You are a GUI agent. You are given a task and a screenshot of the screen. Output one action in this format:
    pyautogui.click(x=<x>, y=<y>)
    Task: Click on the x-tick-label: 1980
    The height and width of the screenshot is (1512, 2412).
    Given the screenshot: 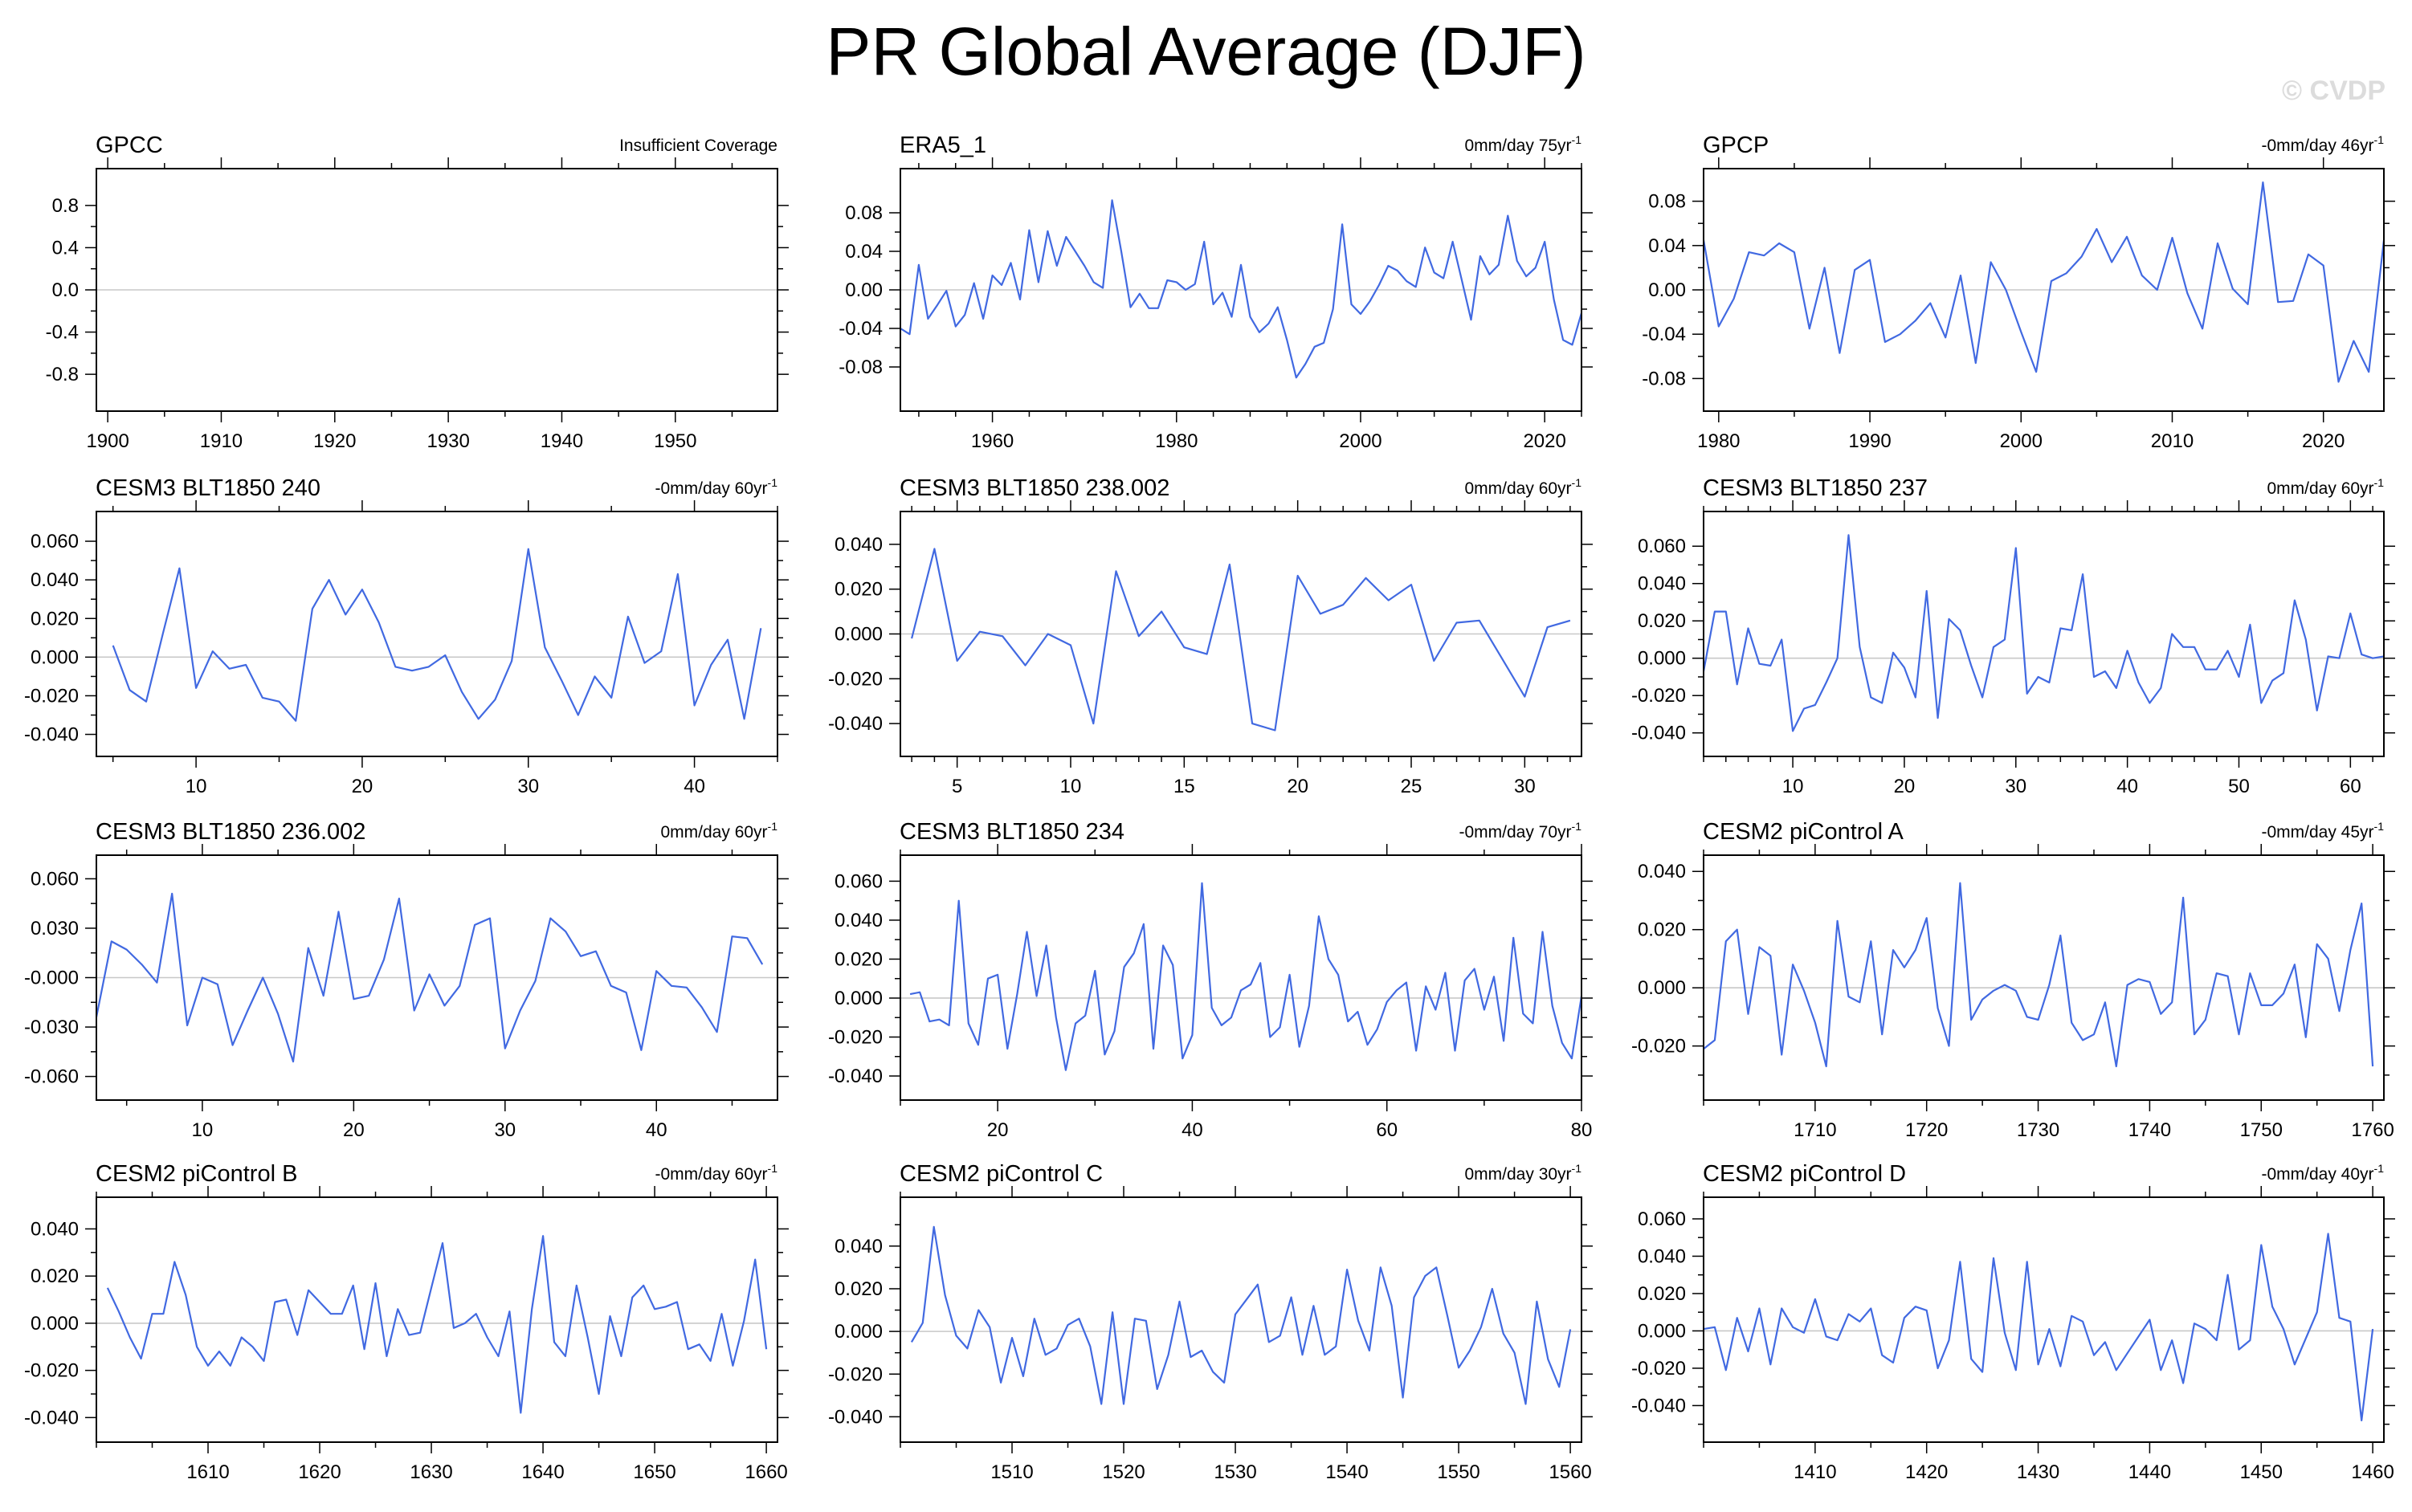 What is the action you would take?
    pyautogui.click(x=1176, y=441)
    